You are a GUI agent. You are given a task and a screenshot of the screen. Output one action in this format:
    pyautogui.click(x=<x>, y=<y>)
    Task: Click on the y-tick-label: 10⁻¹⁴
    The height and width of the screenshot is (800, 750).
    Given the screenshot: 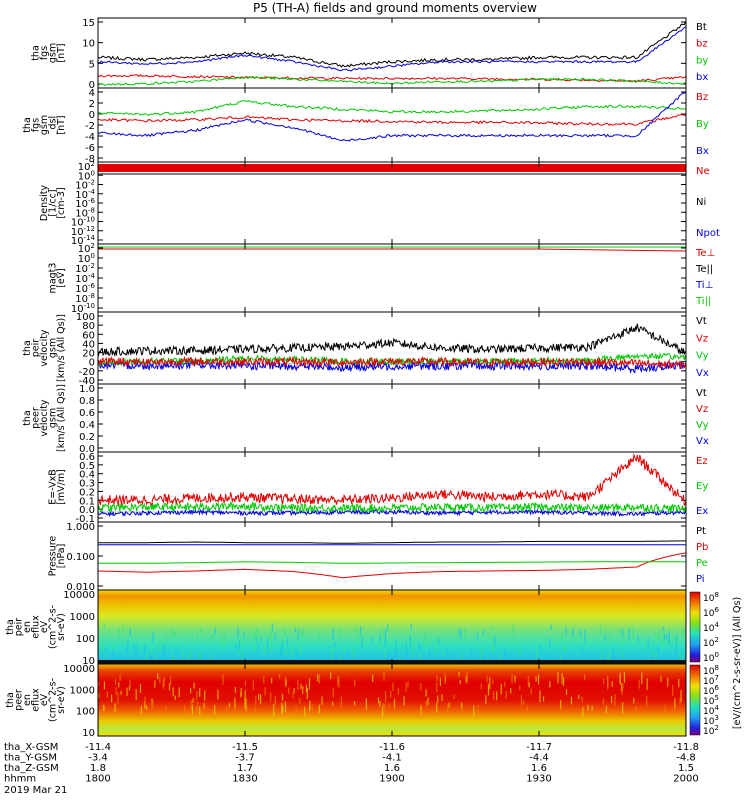 What is the action you would take?
    pyautogui.click(x=83, y=240)
    